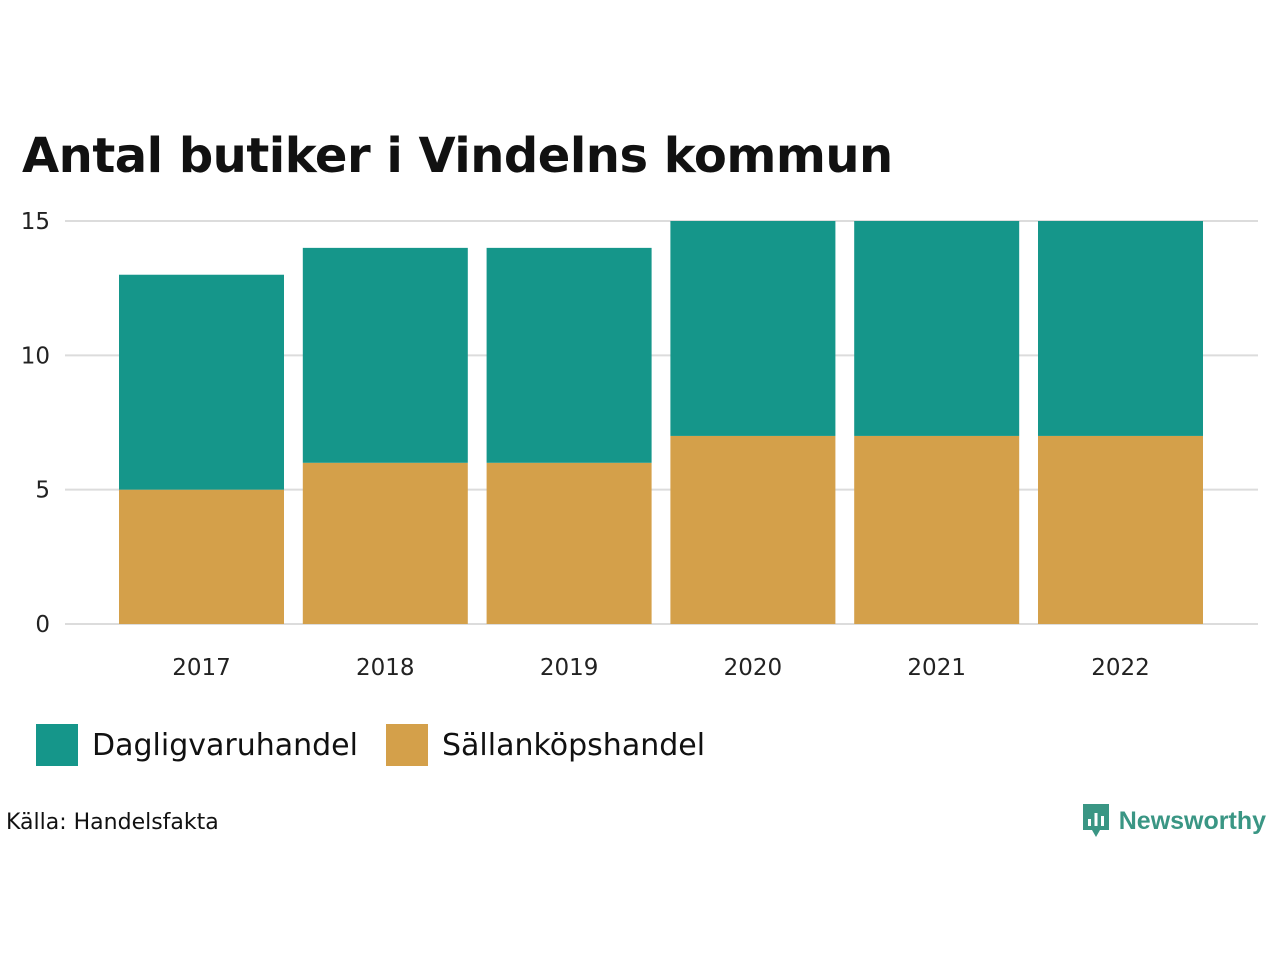 Image resolution: width=1280 pixels, height=960 pixels. Describe the element at coordinates (1120, 668) in the screenshot. I see `x-tick-label-2022: 2022` at that location.